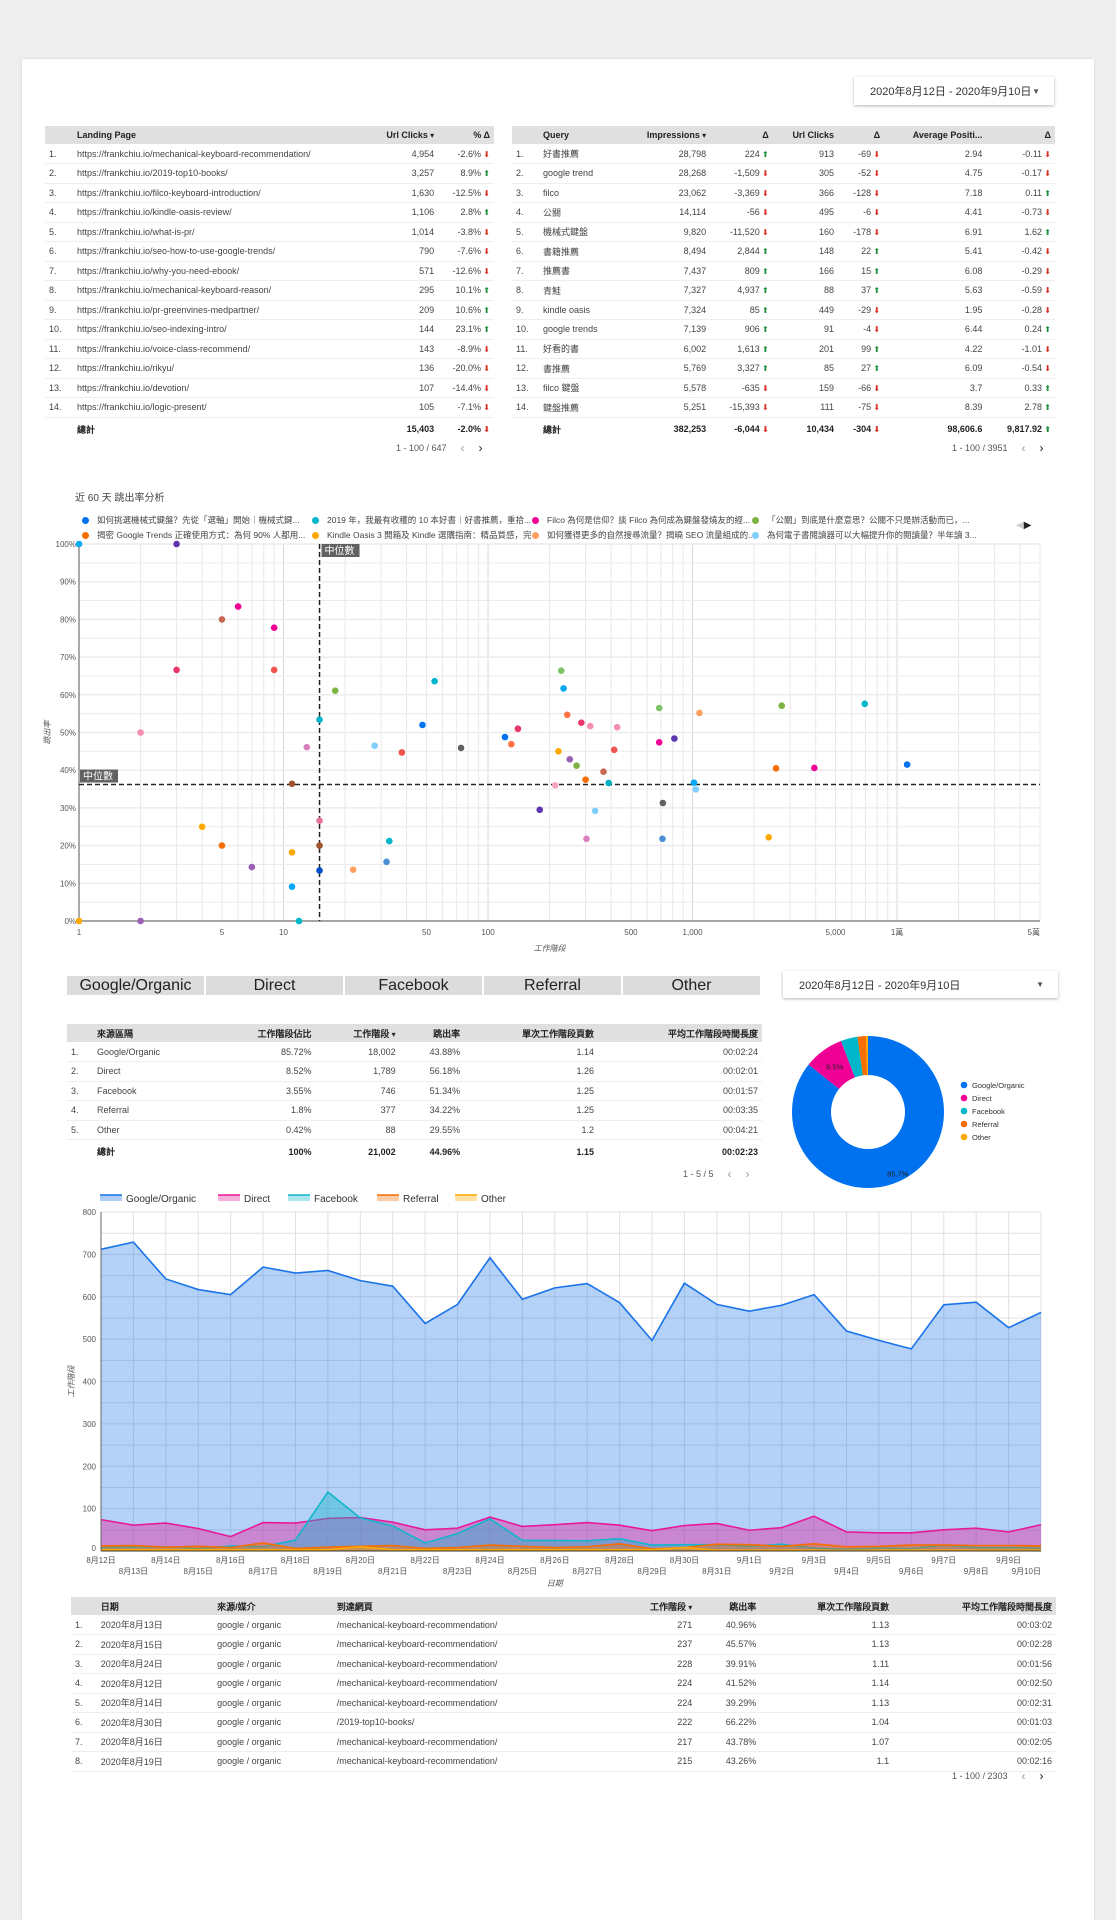 The width and height of the screenshot is (1116, 1920). What do you see at coordinates (992, 1085) in the screenshot?
I see `donut-legend-item: Google/Organic` at bounding box center [992, 1085].